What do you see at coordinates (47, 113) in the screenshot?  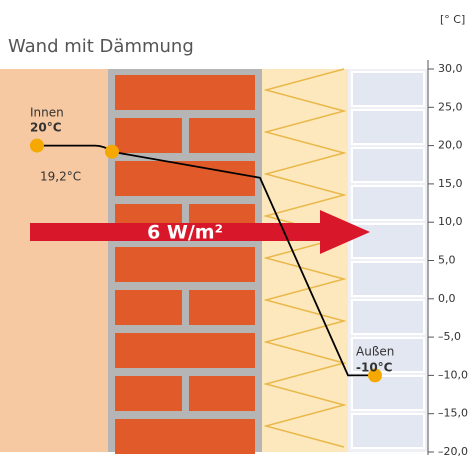 I see `inside-label: Innen` at bounding box center [47, 113].